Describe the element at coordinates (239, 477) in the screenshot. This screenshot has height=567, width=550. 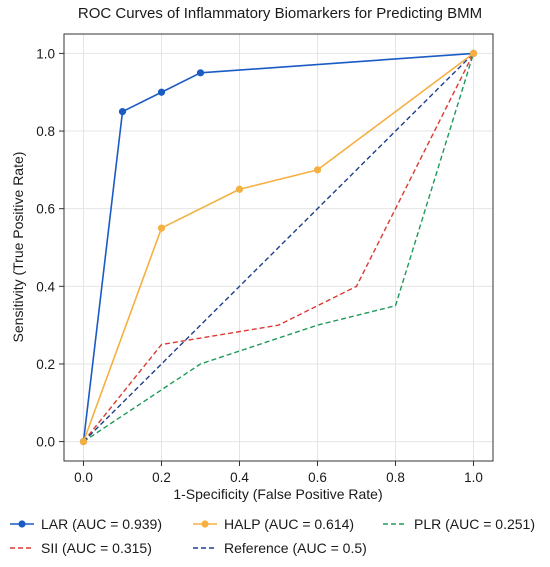
I see `x-tick-label: 0.4` at that location.